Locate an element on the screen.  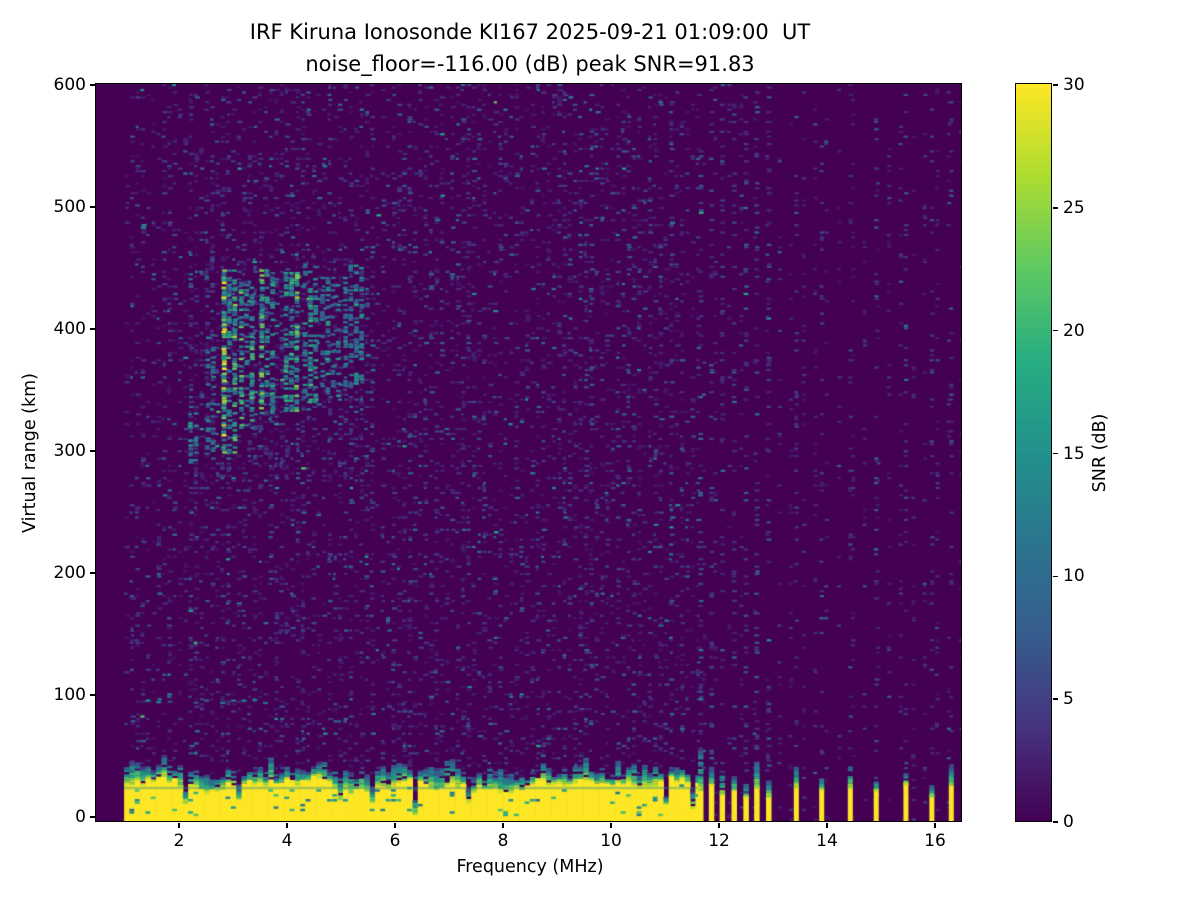
colorbar is located at coordinates (1034, 453).